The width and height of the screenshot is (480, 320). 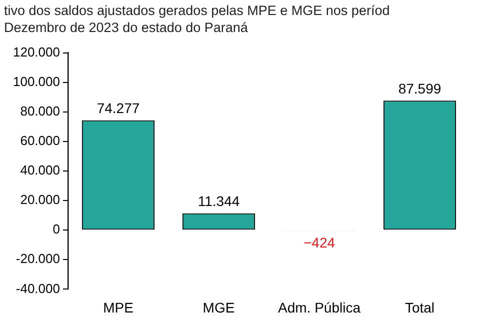 I want to click on y-tick-label: 100.000, so click(x=36, y=81).